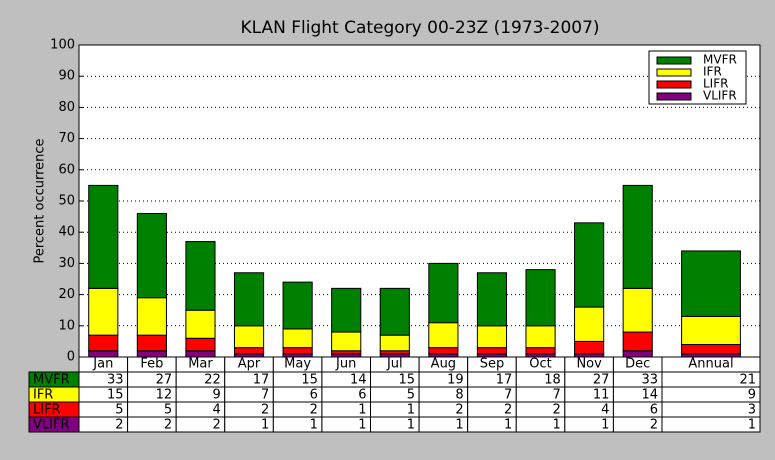 Image resolution: width=775 pixels, height=460 pixels. I want to click on y-tick-label: 20, so click(66, 294).